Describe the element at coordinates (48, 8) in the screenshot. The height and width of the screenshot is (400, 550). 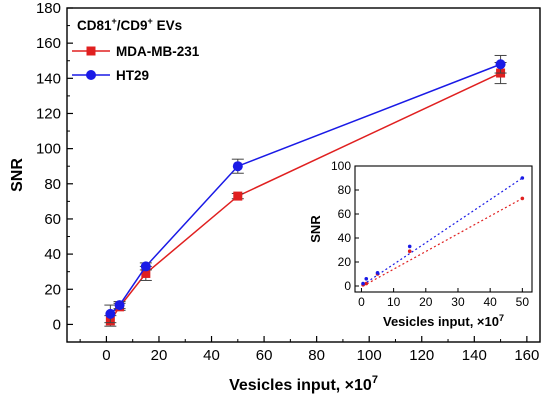
I see `y-tick-label: 180` at that location.